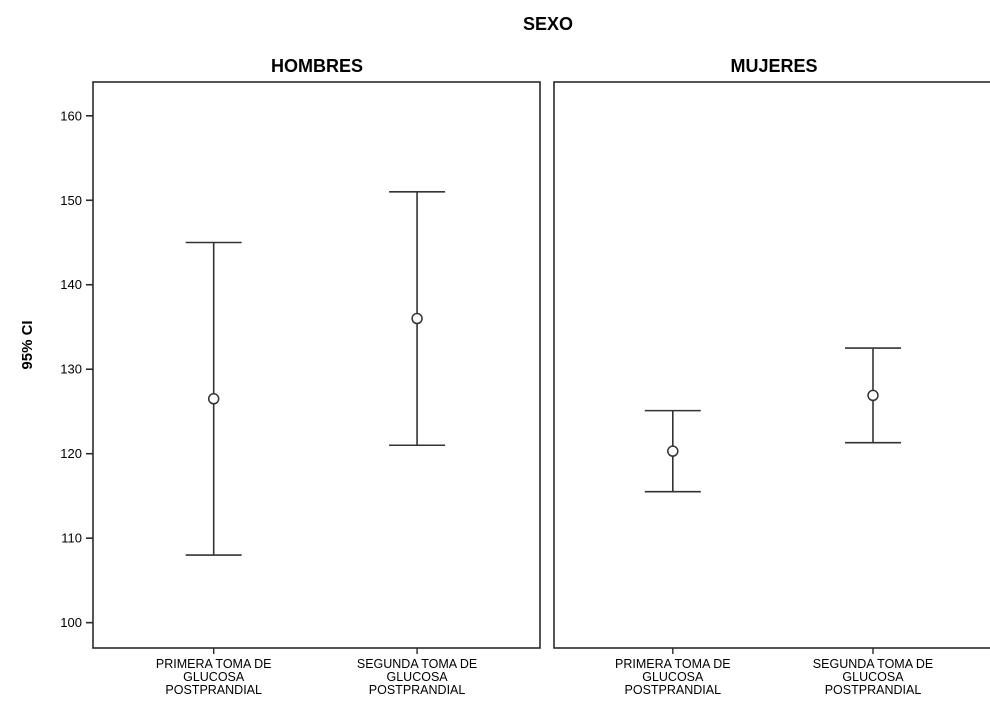 The image size is (990, 706). What do you see at coordinates (317, 66) in the screenshot?
I see `panel-title-0: HOMBRES` at bounding box center [317, 66].